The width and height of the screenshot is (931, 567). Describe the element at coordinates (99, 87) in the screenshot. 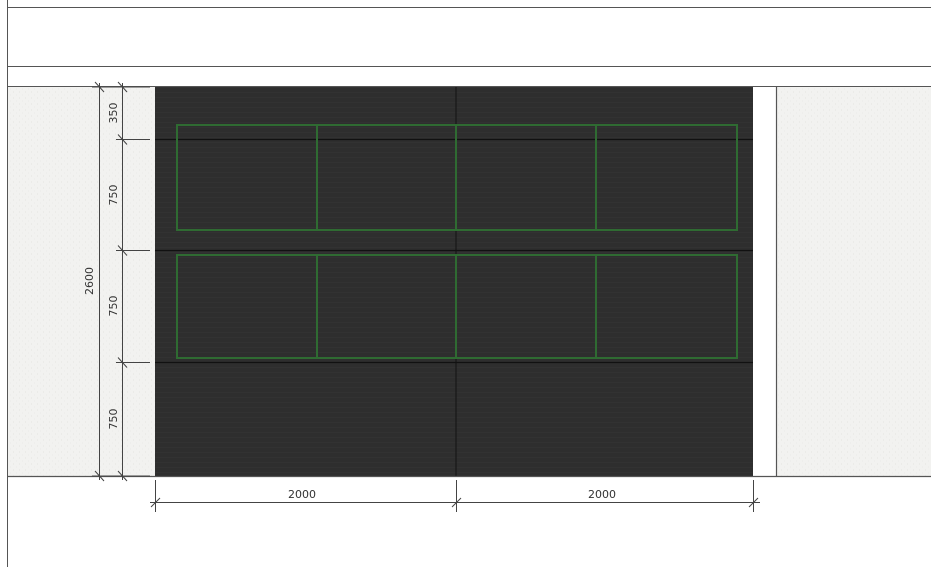

I see `tick-total-top` at that location.